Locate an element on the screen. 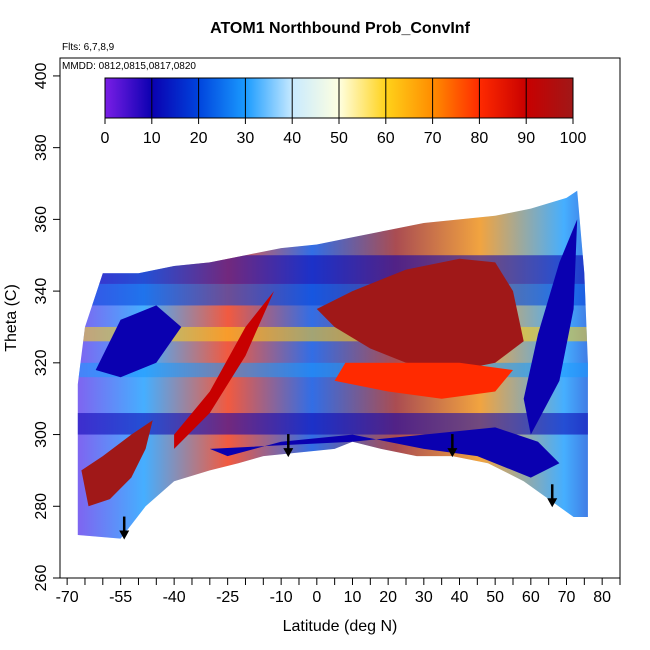 The width and height of the screenshot is (650, 650). y-tick-label-5: 360 is located at coordinates (41, 219).